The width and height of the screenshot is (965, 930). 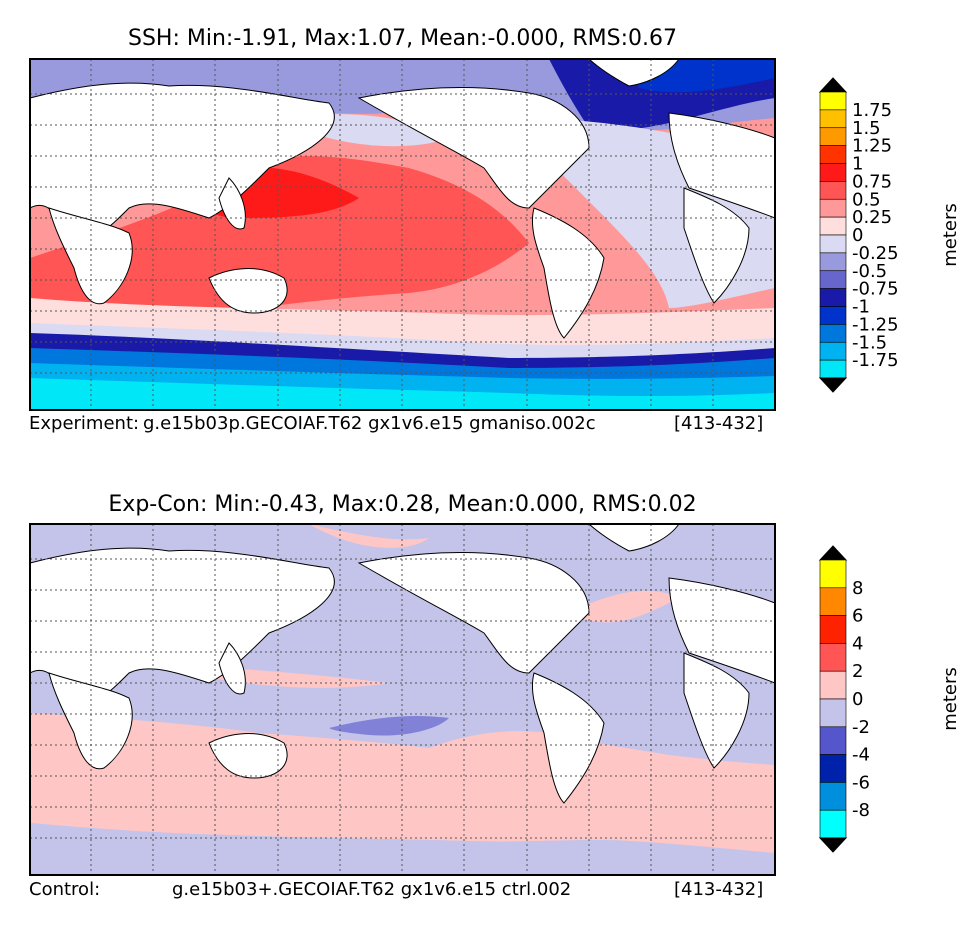 What do you see at coordinates (65, 889) in the screenshot?
I see `panel2-caption-left: Control:` at bounding box center [65, 889].